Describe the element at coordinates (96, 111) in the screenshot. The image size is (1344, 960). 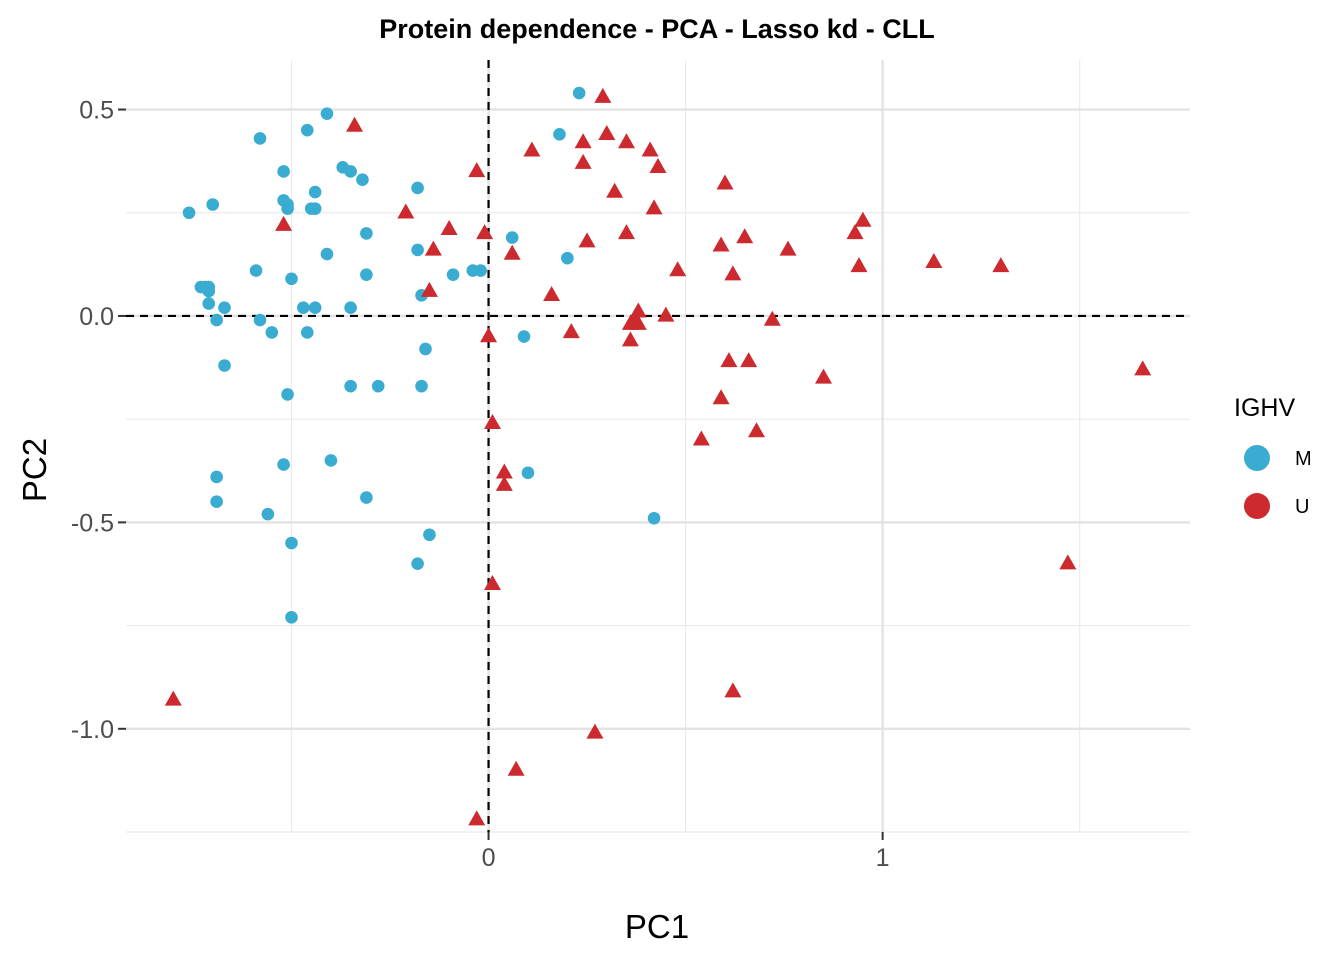
I see `y-tick-label: 0.5` at that location.